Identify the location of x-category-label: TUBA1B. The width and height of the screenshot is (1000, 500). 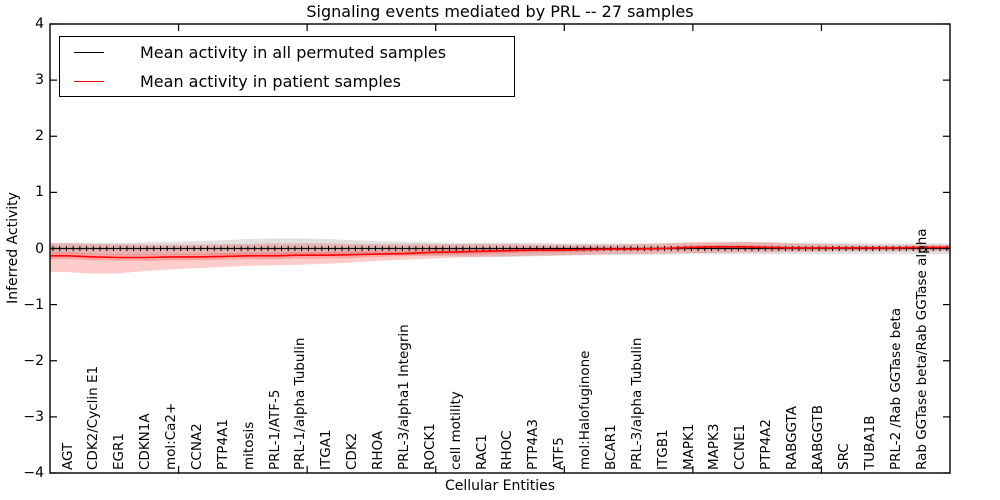
(869, 442).